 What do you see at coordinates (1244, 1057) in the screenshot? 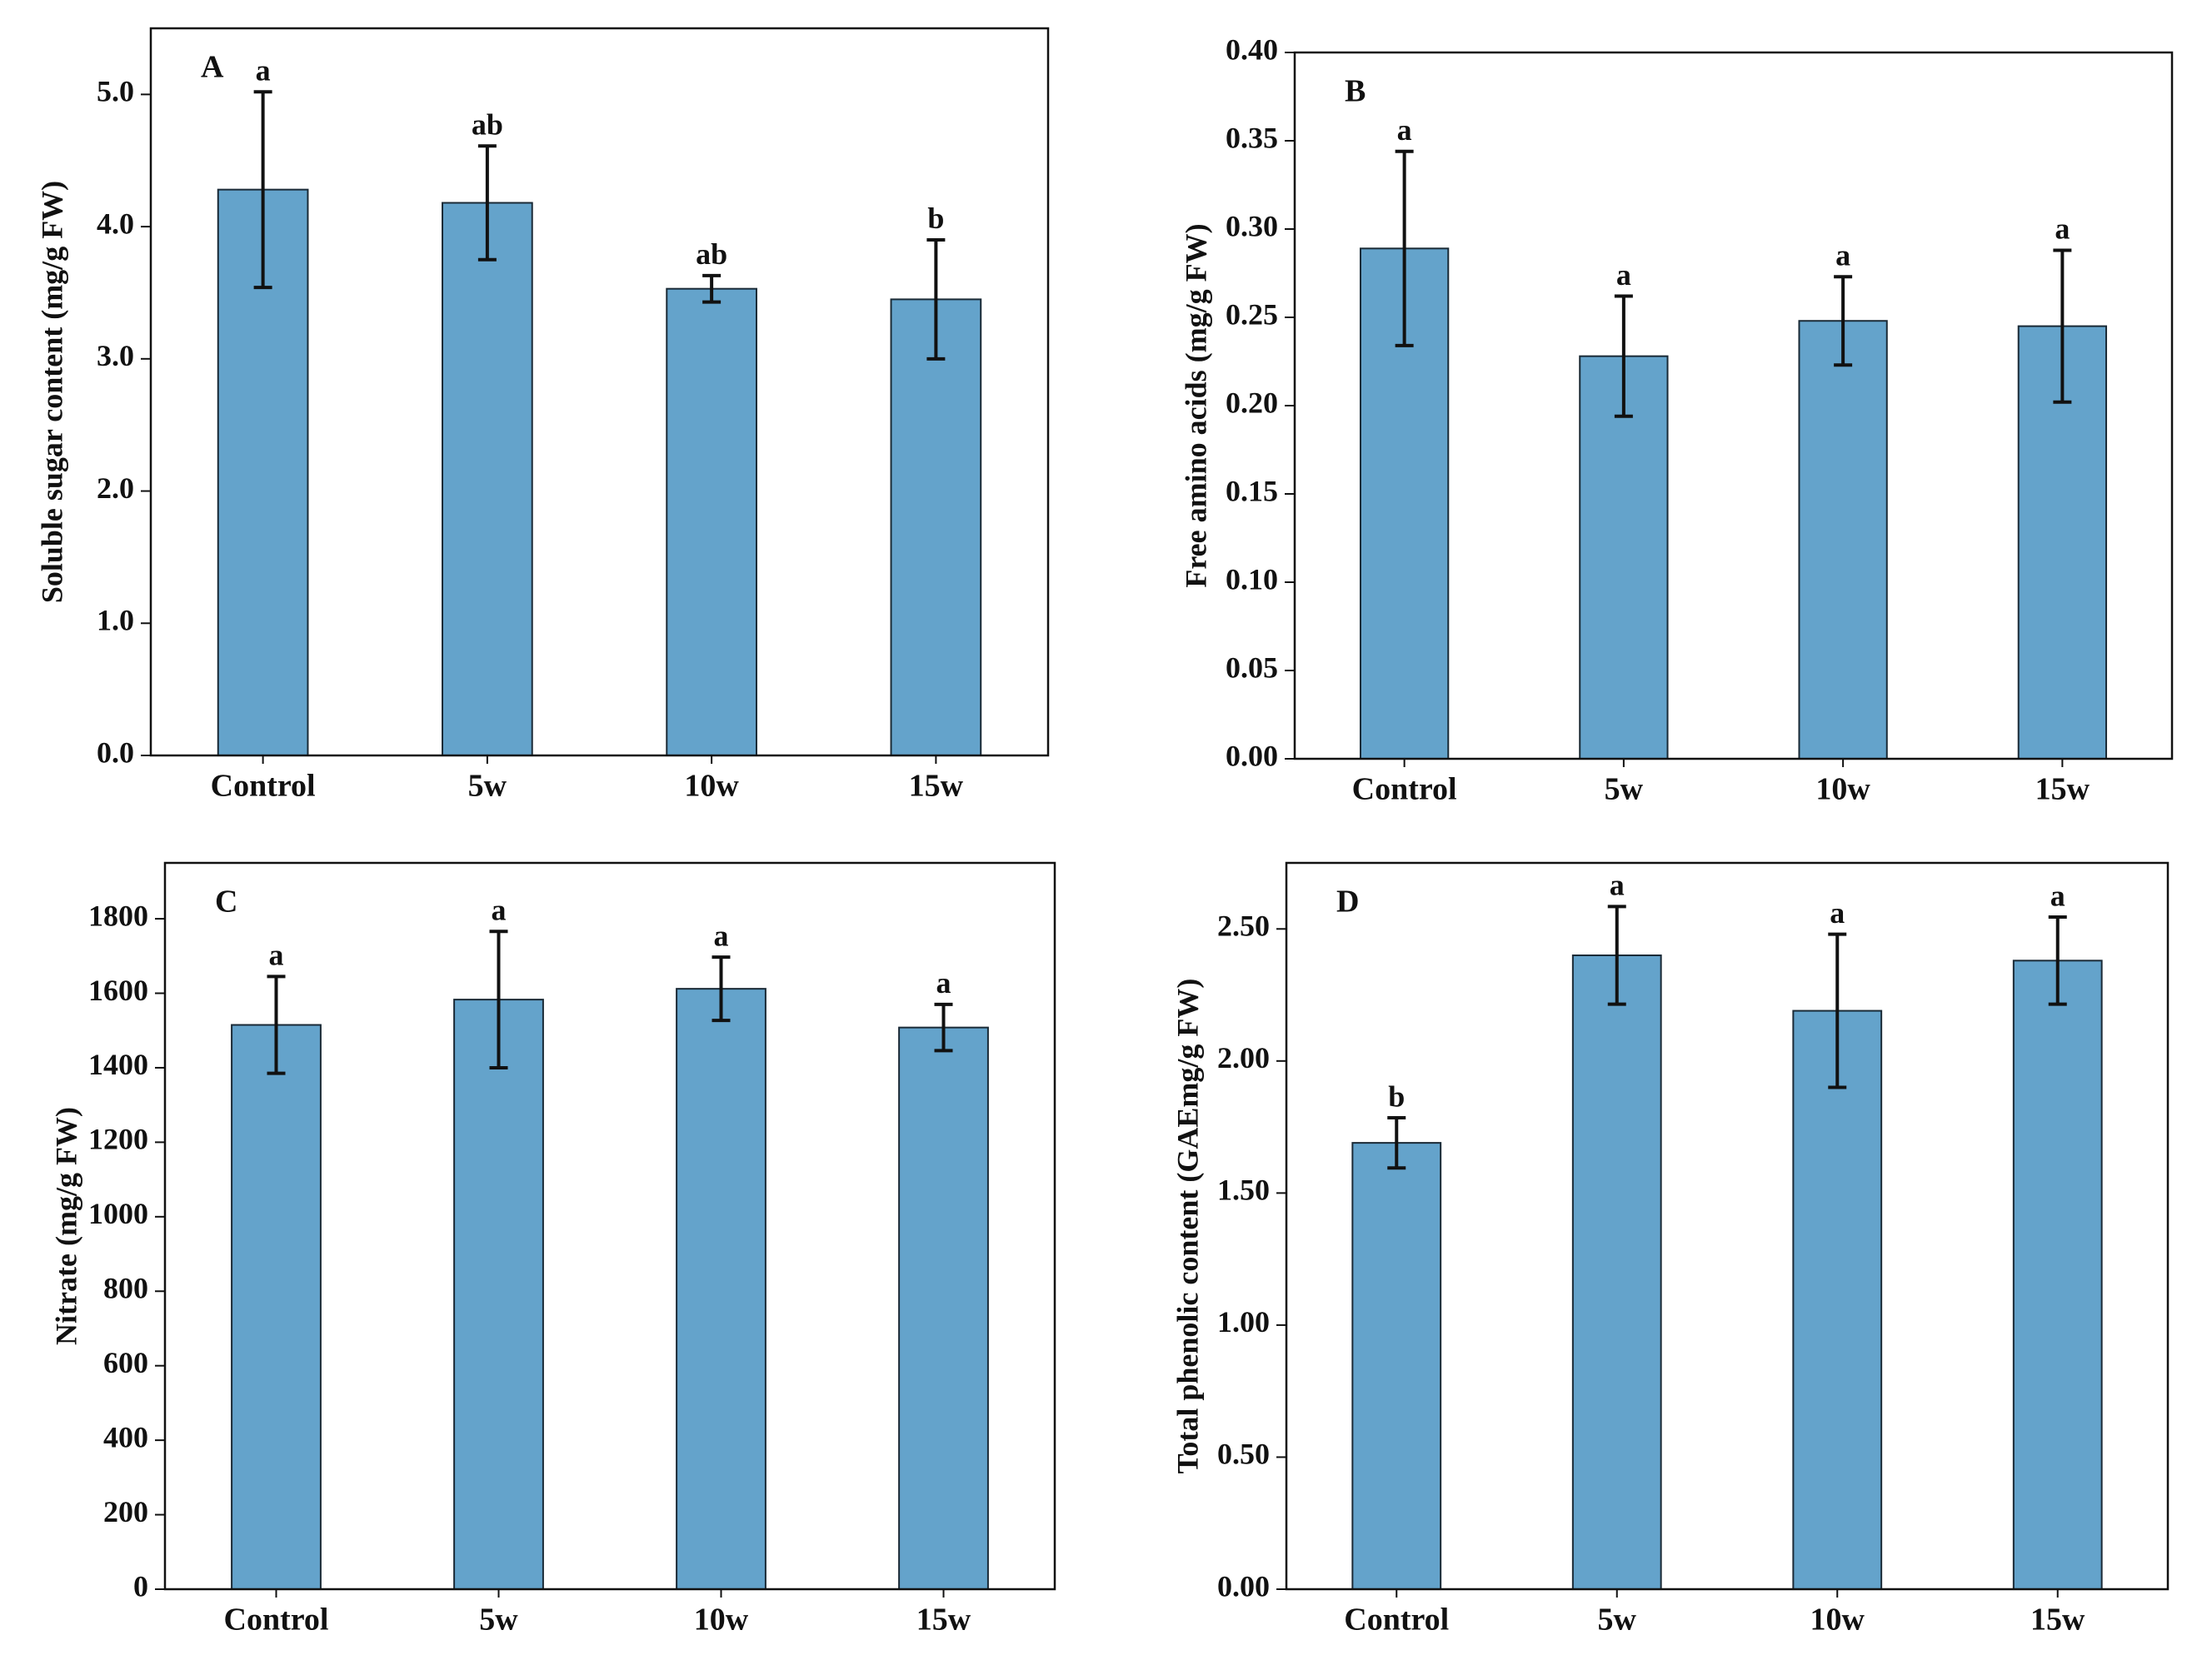
I see `y-tick-label: 2.00` at bounding box center [1244, 1057].